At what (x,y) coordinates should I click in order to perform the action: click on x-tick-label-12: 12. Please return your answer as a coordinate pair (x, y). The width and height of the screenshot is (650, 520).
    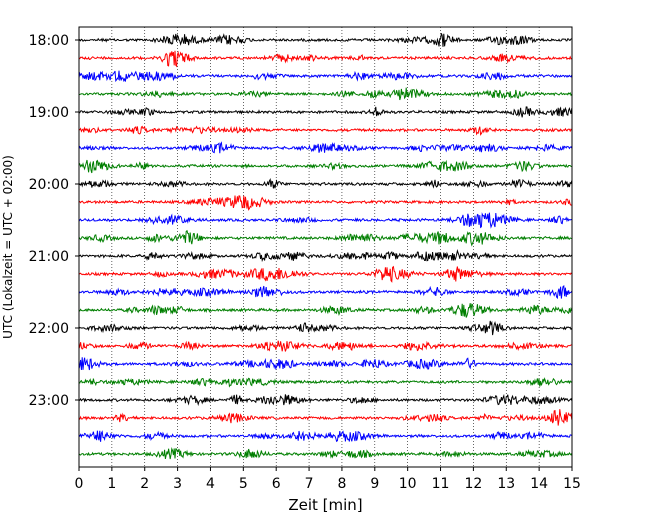
    Looking at the image, I should click on (473, 484).